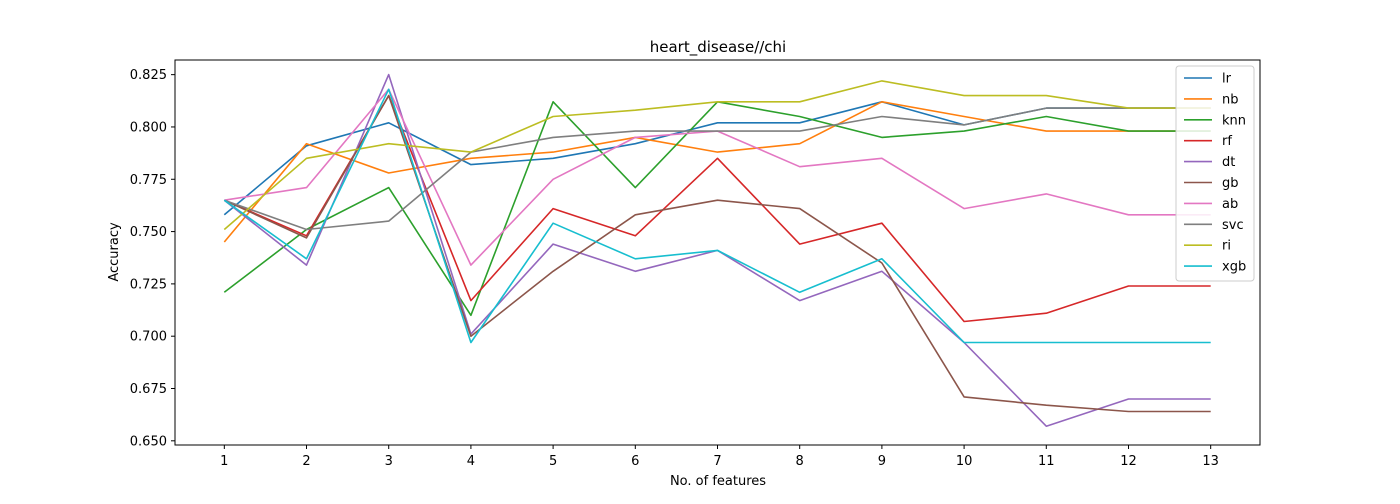  I want to click on legend-label-knn: knn, so click(1234, 120).